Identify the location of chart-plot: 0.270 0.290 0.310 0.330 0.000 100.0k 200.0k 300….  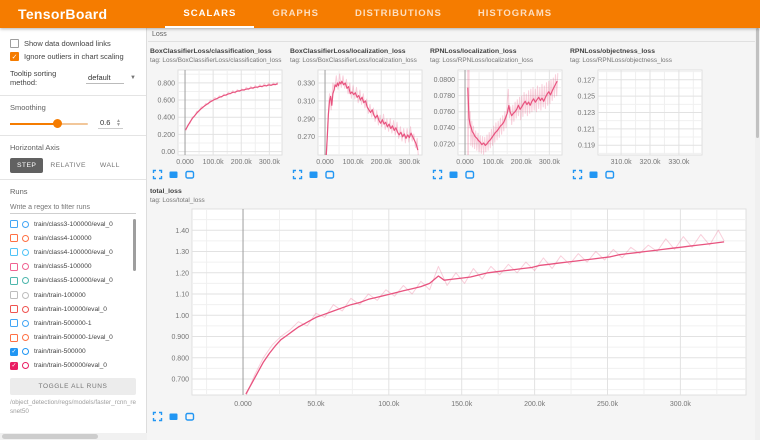
(357, 117).